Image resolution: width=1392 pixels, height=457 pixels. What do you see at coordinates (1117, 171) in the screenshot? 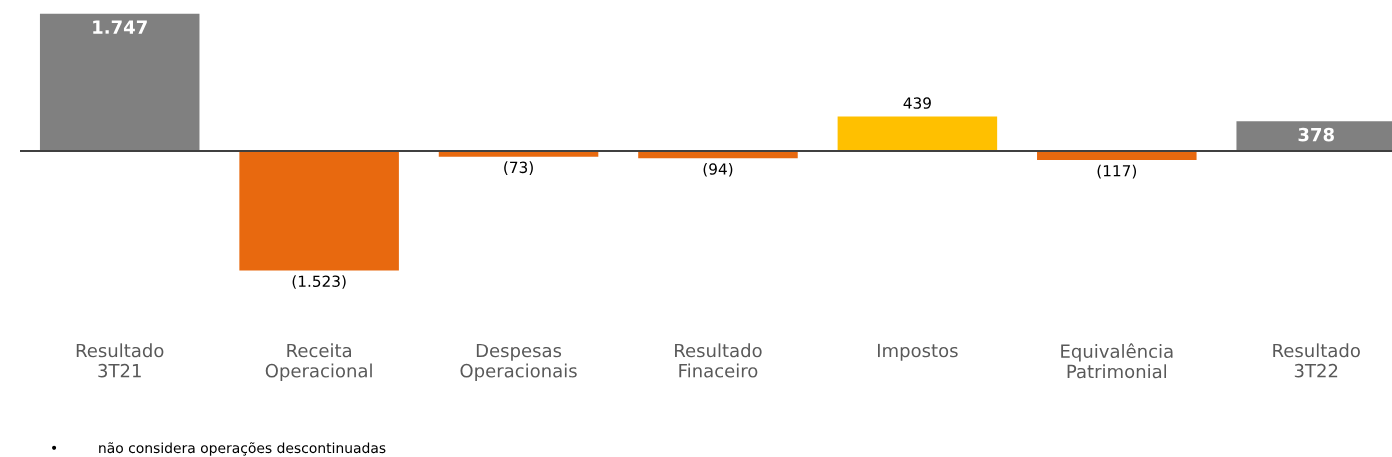
I see `data-label: (117)` at bounding box center [1117, 171].